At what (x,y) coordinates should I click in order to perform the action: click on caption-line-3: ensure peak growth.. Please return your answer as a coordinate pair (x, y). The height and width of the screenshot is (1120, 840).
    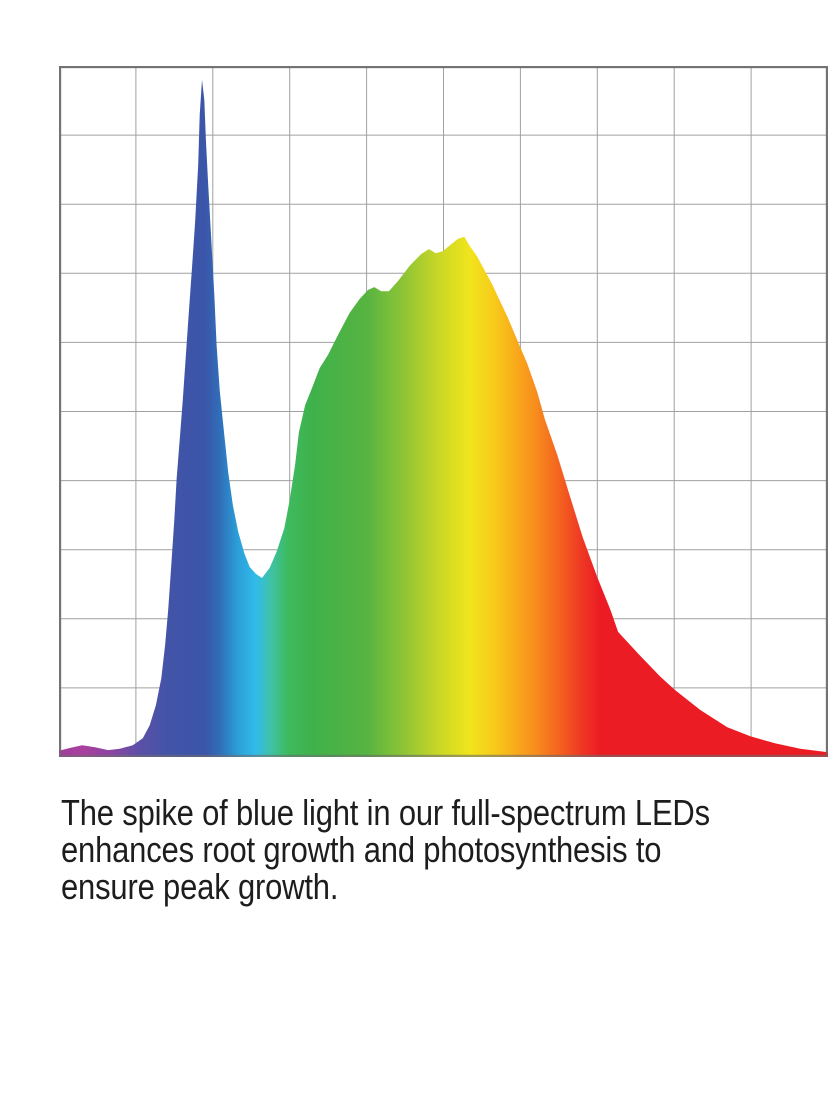
    Looking at the image, I should click on (200, 886).